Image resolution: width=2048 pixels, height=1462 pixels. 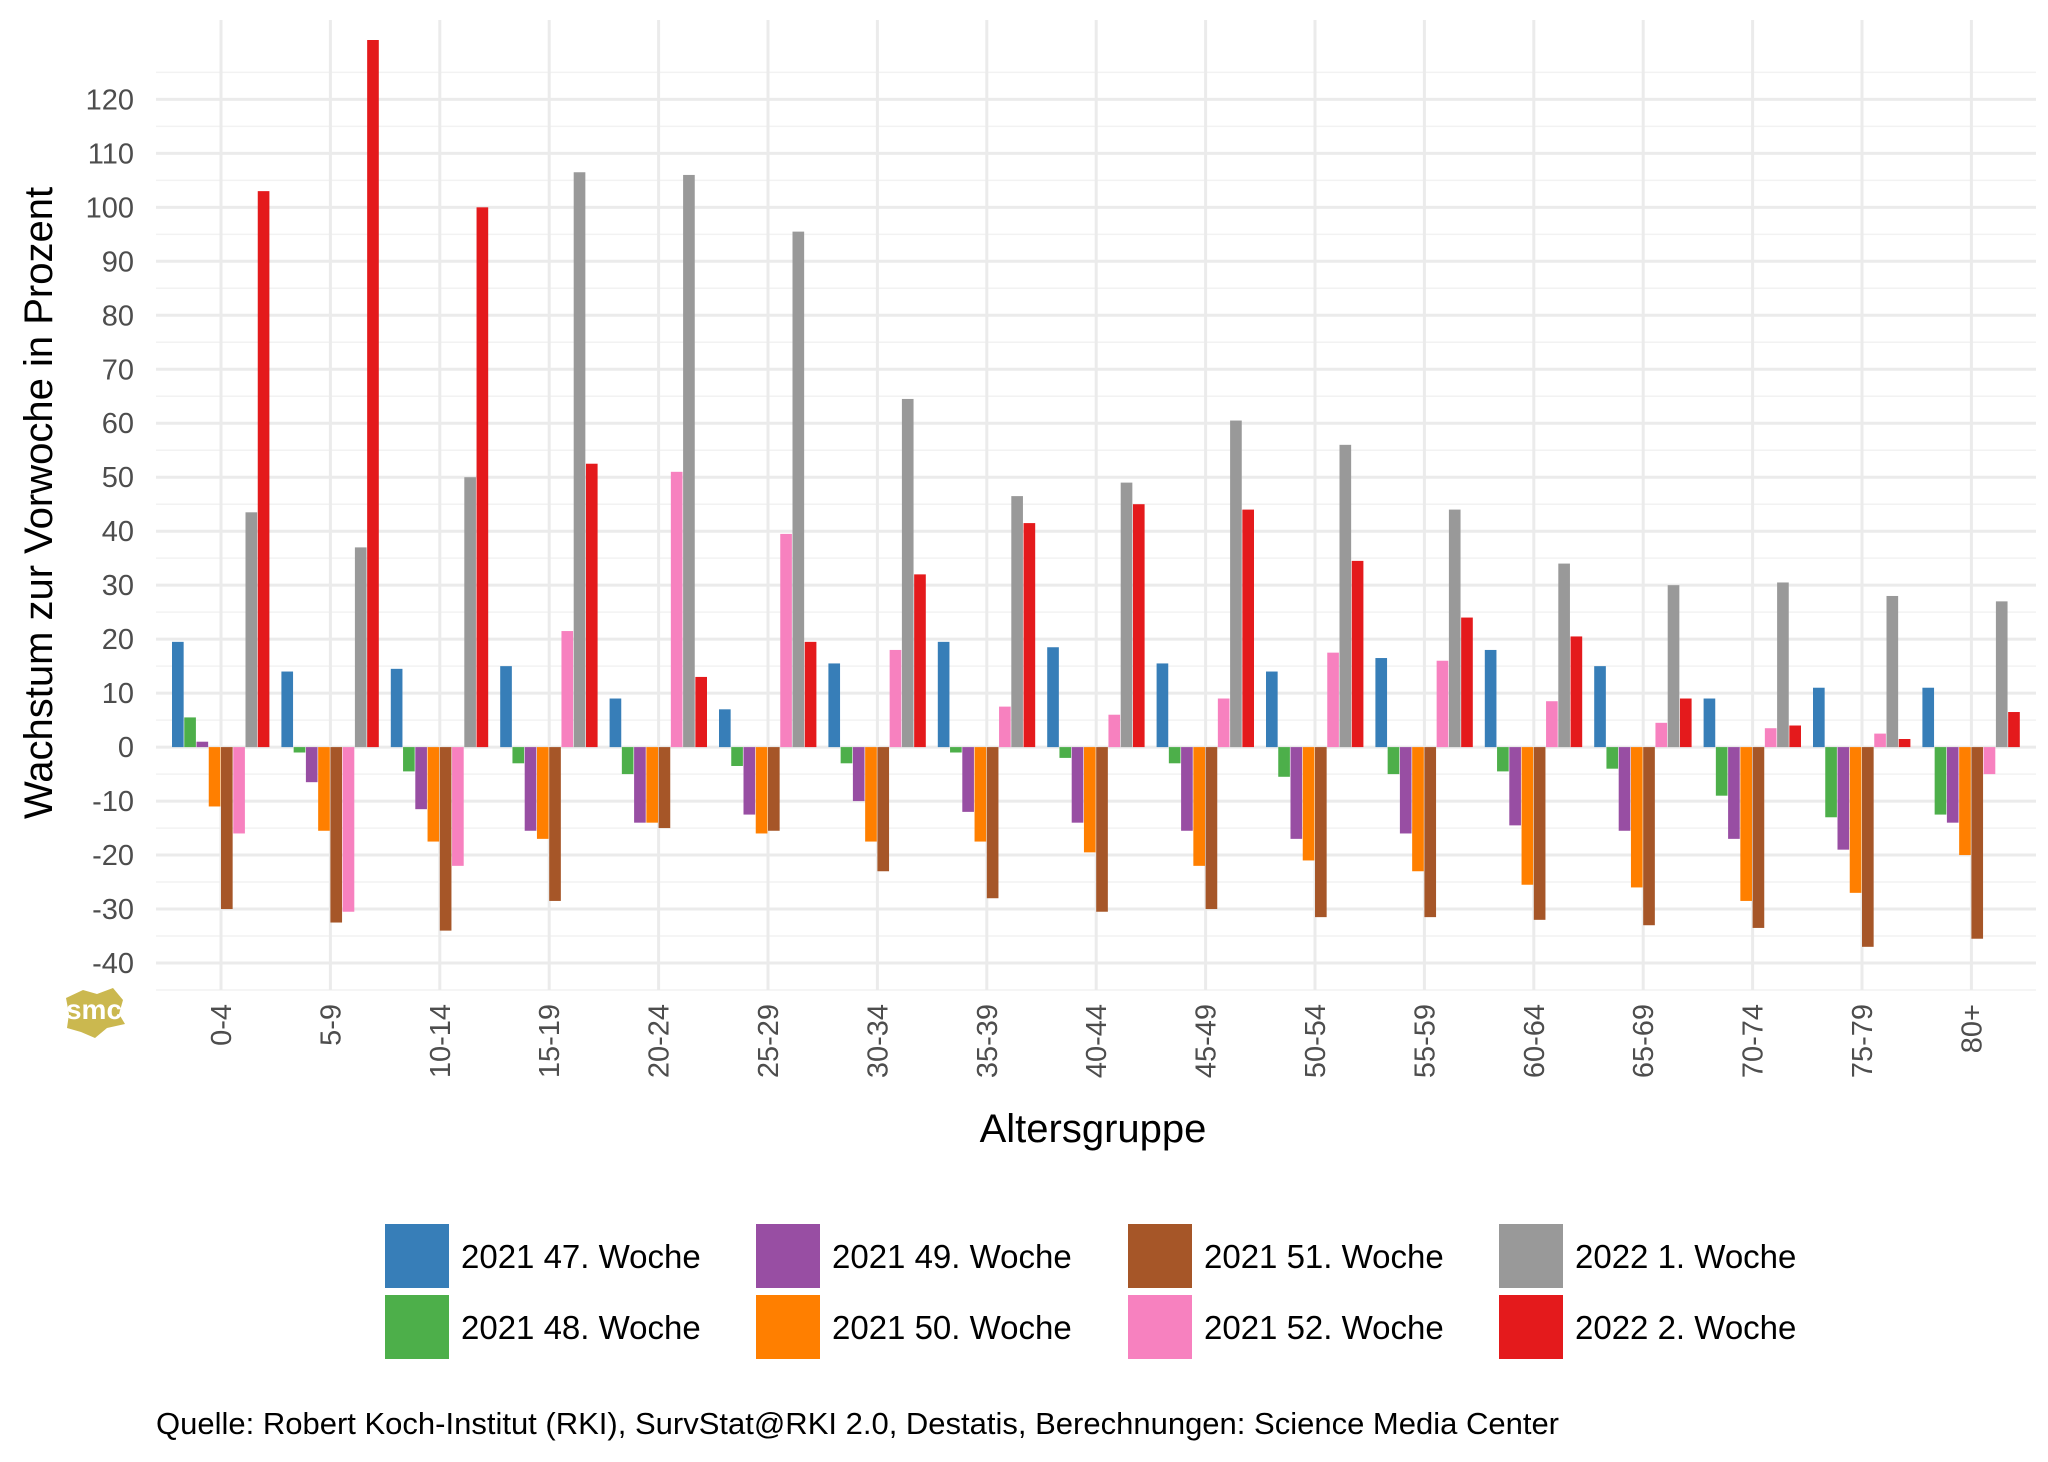 I want to click on y-tick-label: -20, so click(x=113, y=856).